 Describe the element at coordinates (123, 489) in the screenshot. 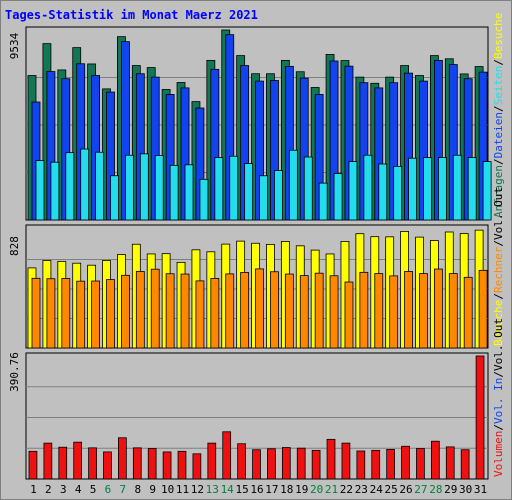

I see `x-tick-label-7: 7` at that location.